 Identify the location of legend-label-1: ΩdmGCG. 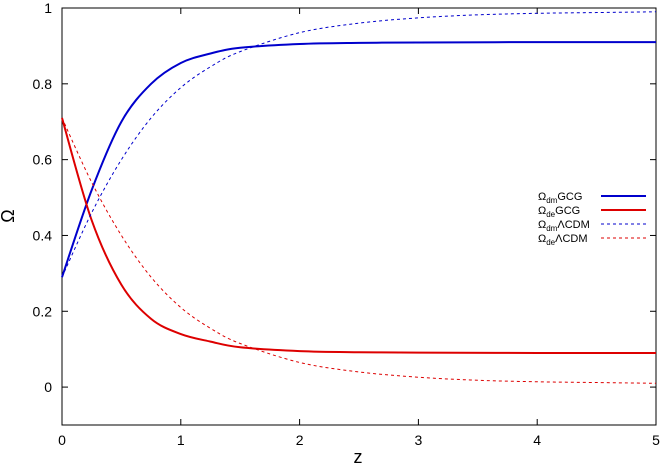
(560, 198).